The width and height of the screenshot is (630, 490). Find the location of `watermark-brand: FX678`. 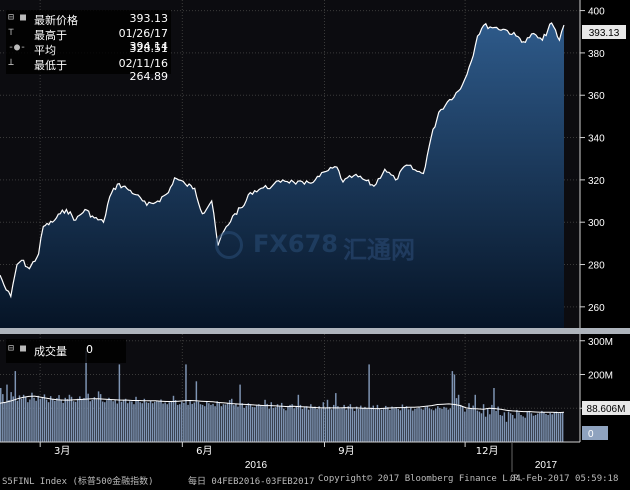

watermark-brand: FX678 is located at coordinates (295, 244).